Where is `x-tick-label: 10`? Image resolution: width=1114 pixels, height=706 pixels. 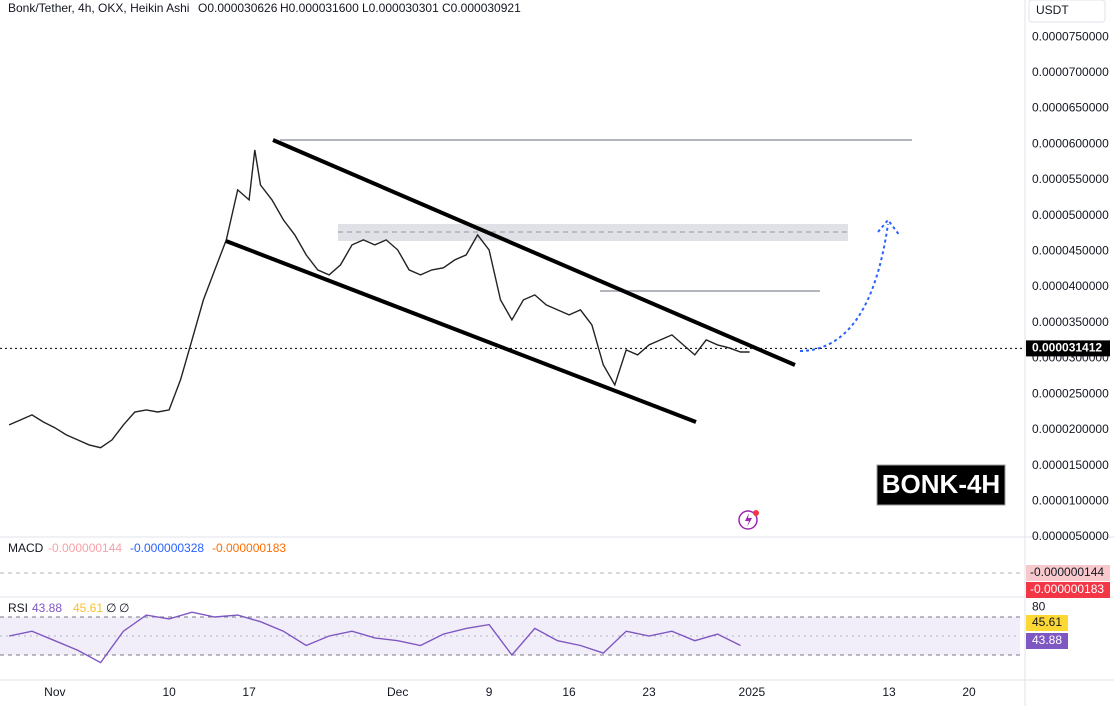 x-tick-label: 10 is located at coordinates (169, 692).